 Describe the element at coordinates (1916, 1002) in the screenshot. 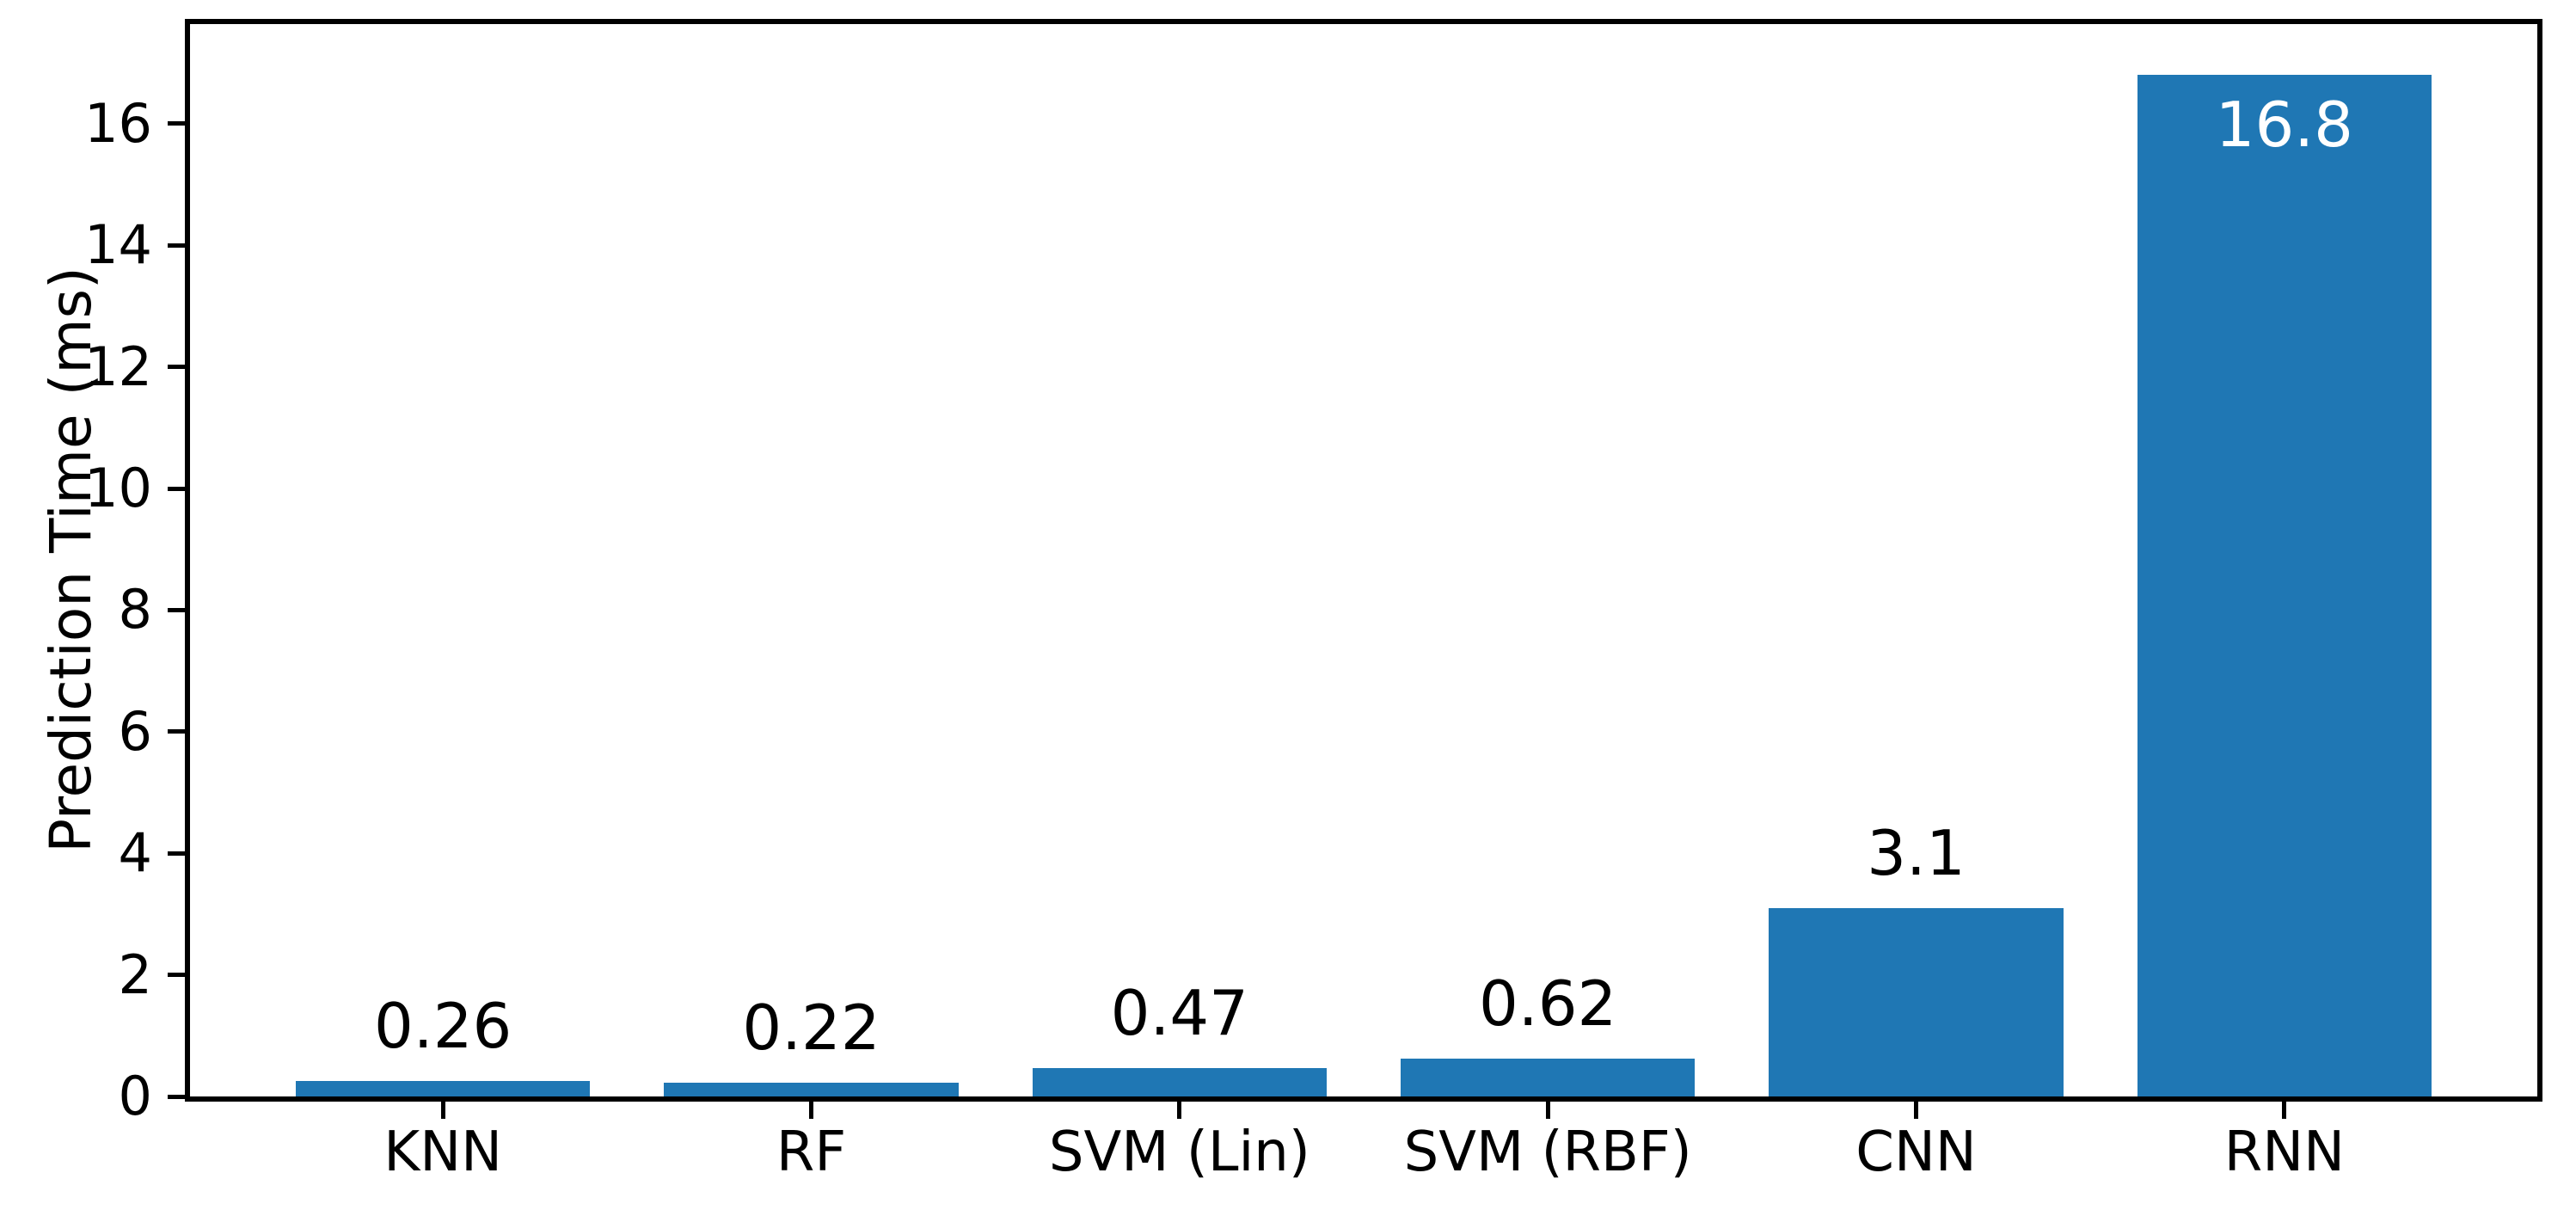

I see `bar-cnn` at that location.